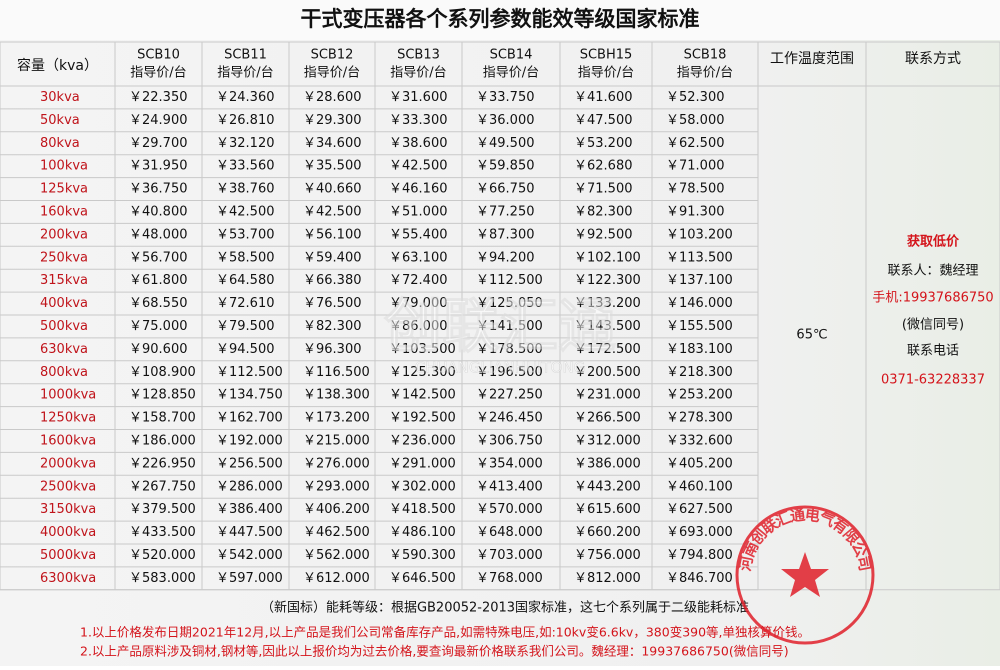  I want to click on capacity-label: 400kva, so click(64, 303).